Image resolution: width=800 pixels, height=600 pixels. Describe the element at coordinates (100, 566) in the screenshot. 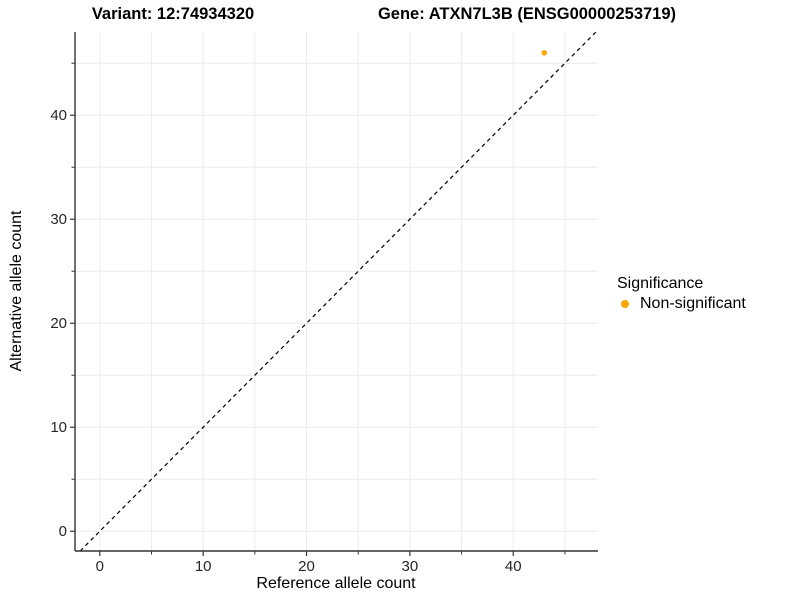

I see `x-tick-label: 0` at that location.